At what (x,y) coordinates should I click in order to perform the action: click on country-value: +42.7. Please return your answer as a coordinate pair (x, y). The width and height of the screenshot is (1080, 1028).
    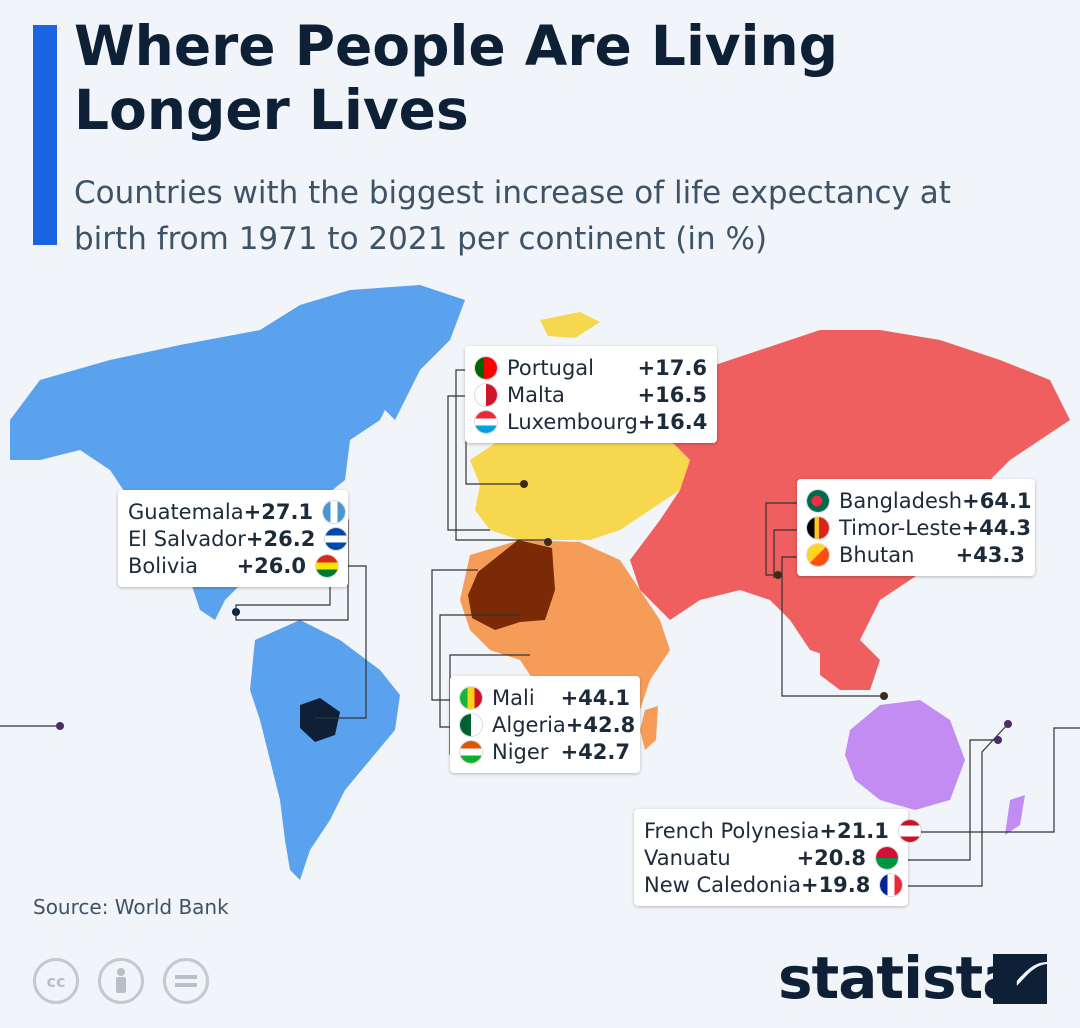
    Looking at the image, I should click on (595, 751).